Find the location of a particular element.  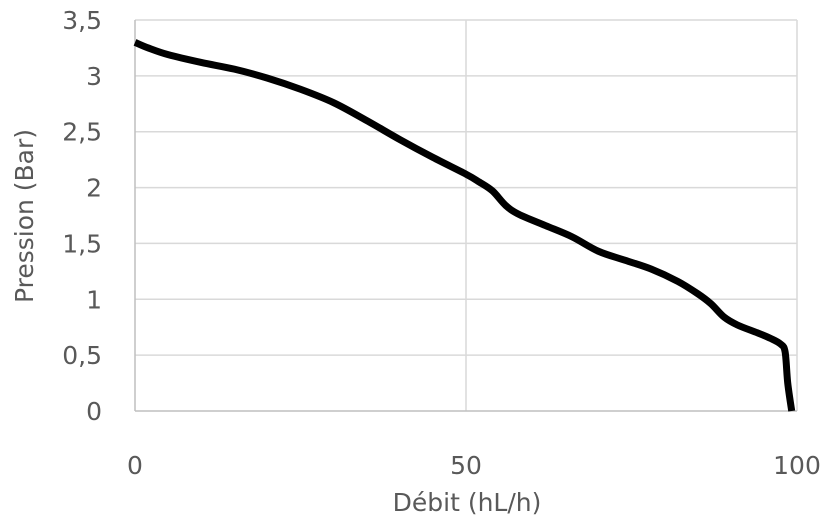

y-tick-label: 1 is located at coordinates (94, 299).